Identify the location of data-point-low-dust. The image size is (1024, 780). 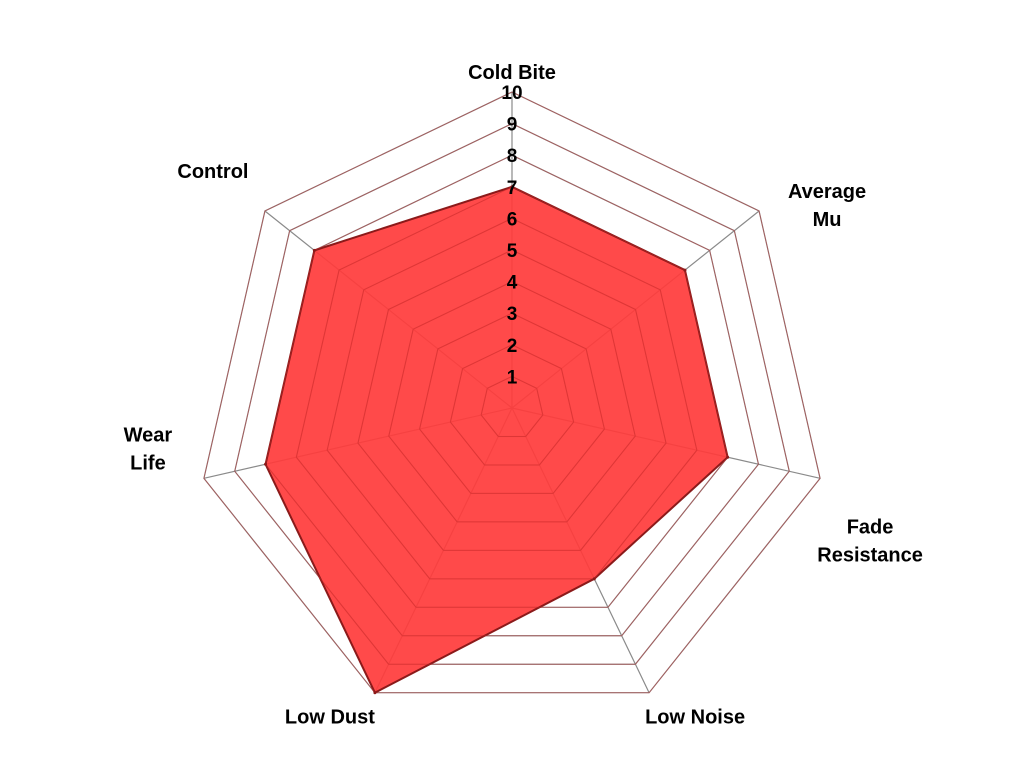
(375, 693).